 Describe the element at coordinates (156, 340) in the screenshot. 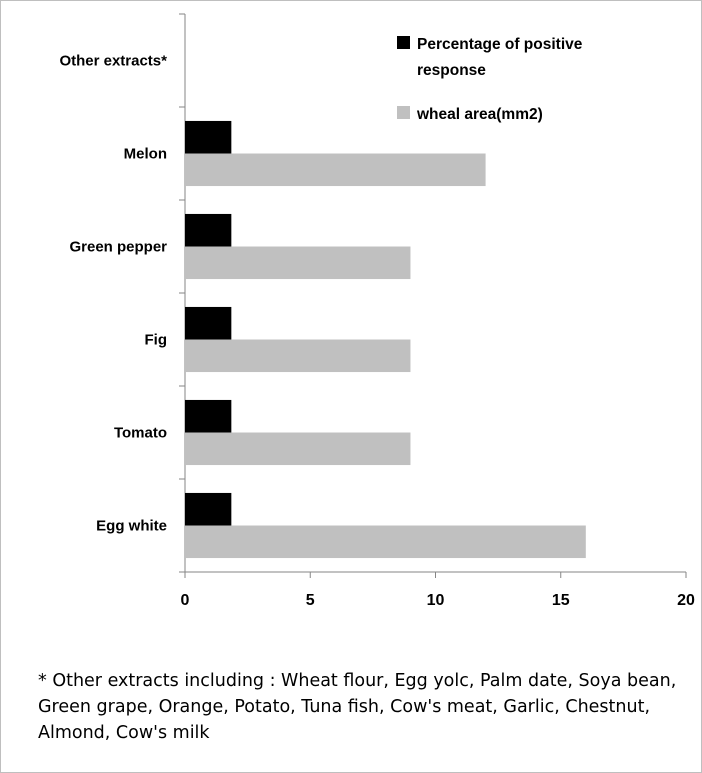

I see `category-label: Fig` at that location.